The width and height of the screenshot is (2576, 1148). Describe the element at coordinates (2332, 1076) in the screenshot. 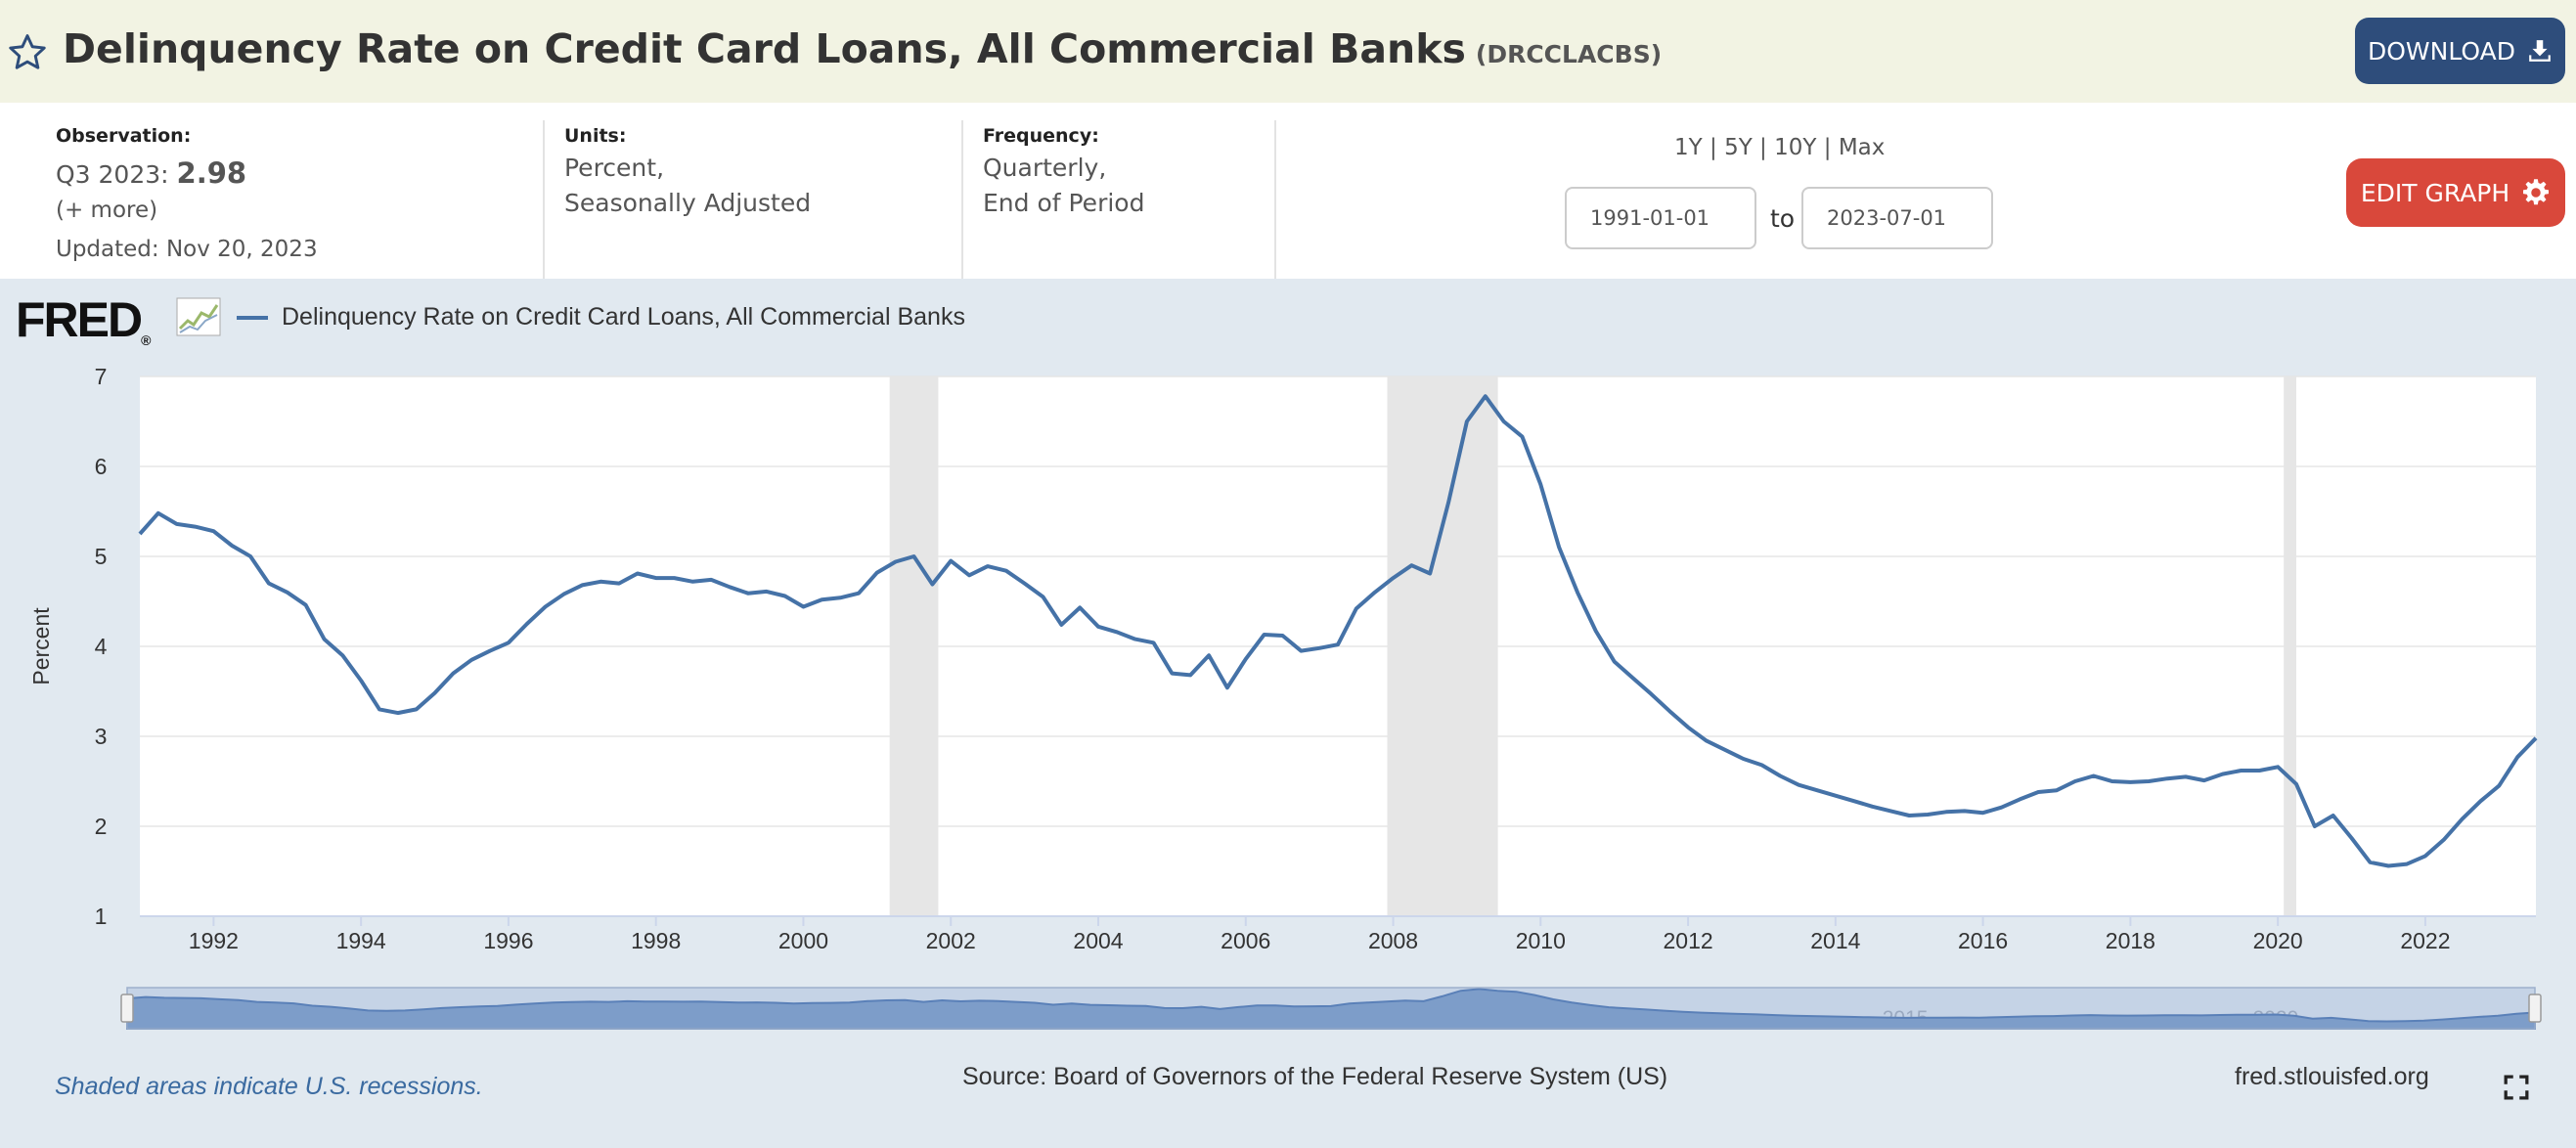

I see `site-link: fred.stlouisfed.org` at that location.